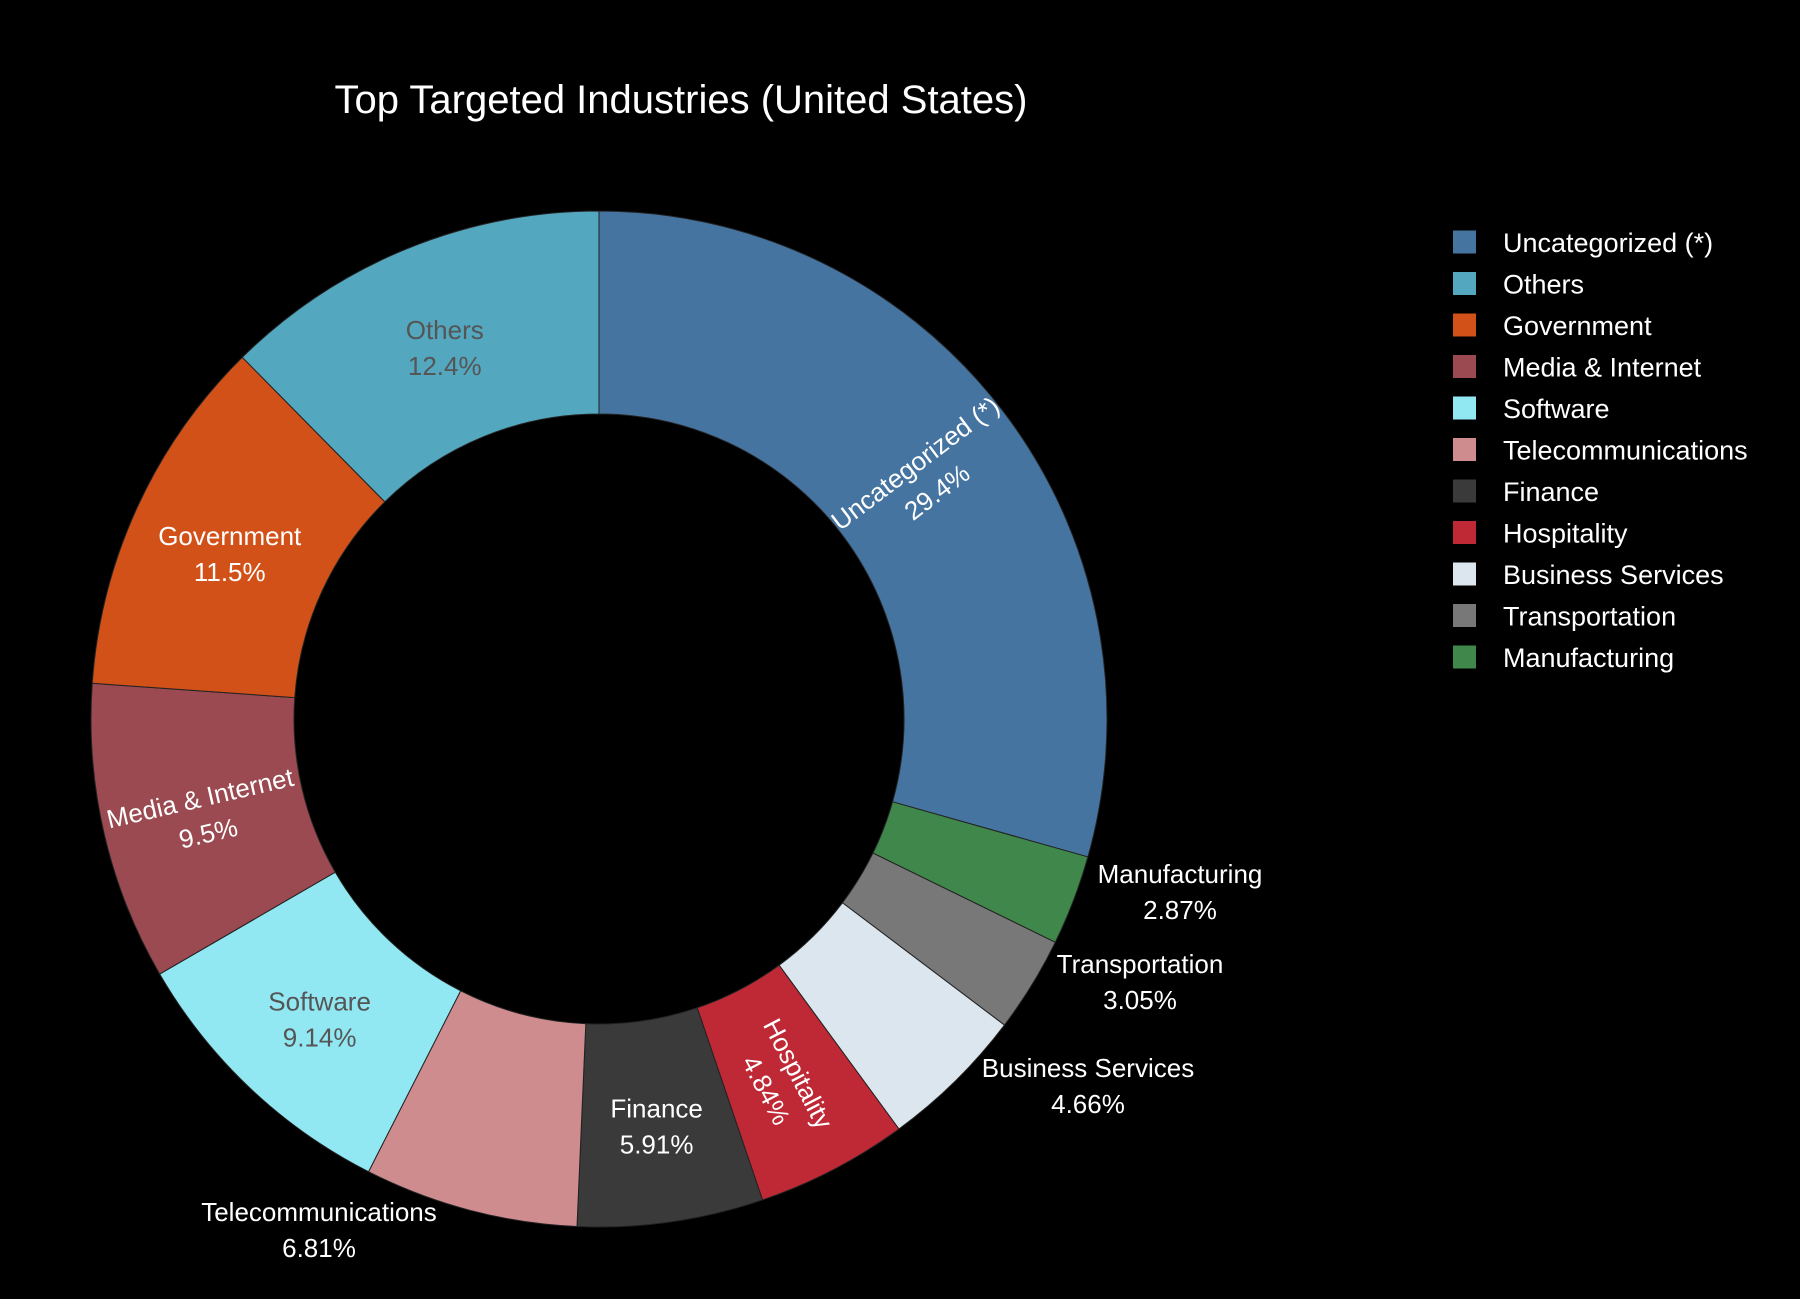 This screenshot has width=1800, height=1299. Describe the element at coordinates (1543, 285) in the screenshot. I see `legend-label: Others` at that location.